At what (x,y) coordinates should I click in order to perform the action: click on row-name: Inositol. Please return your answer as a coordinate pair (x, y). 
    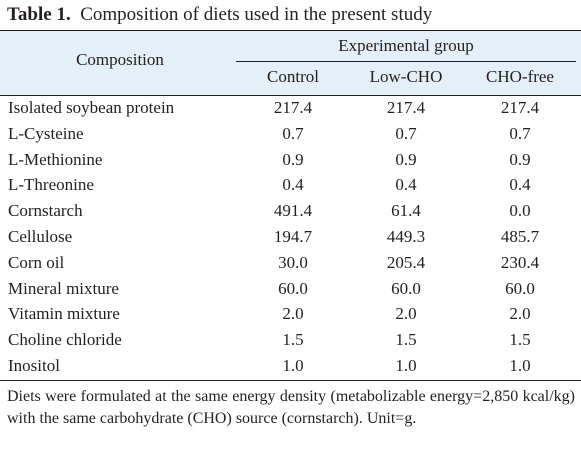
    Looking at the image, I should click on (34, 365).